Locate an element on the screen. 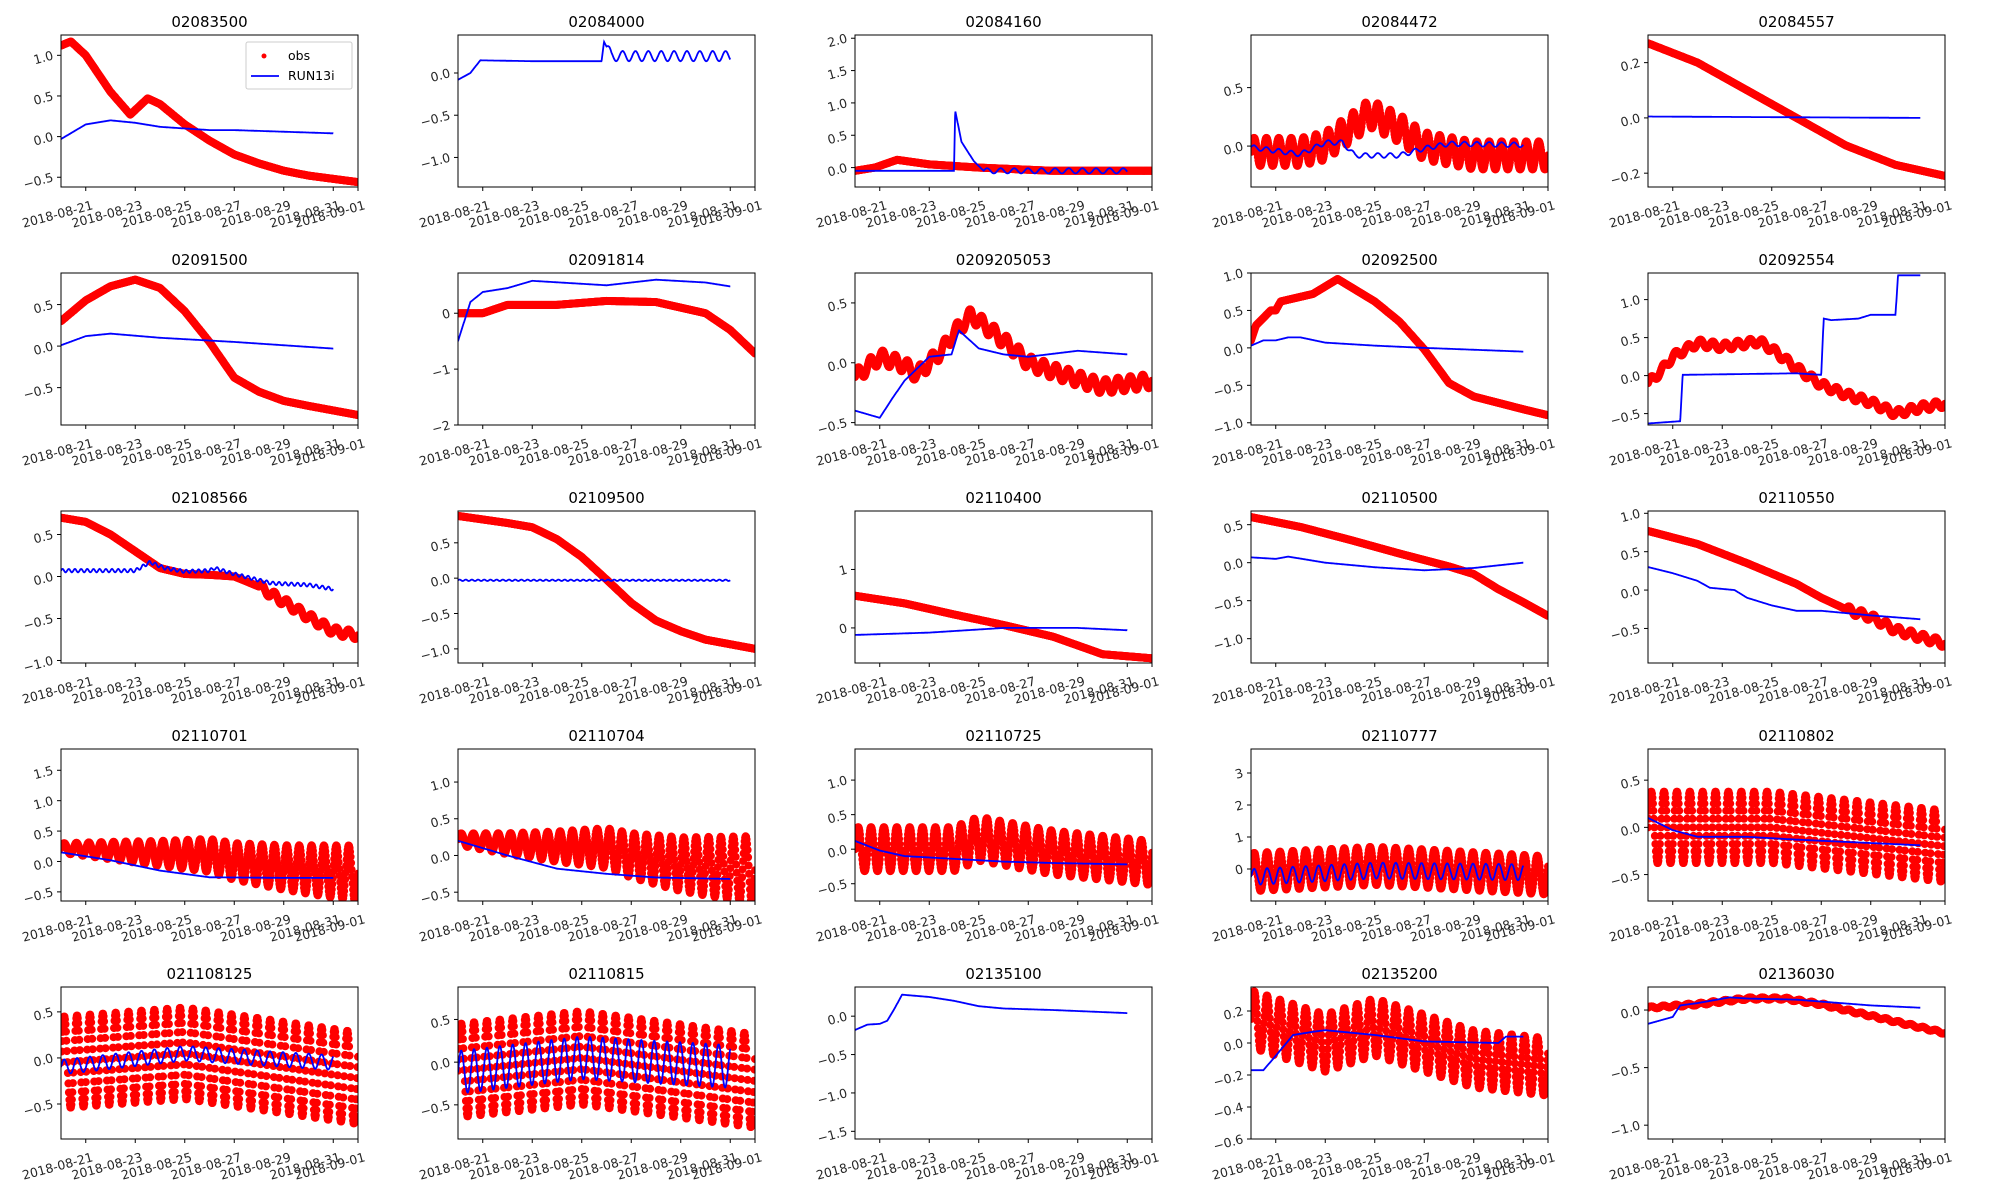 This screenshot has width=2000, height=1200. legend-box is located at coordinates (299, 65).